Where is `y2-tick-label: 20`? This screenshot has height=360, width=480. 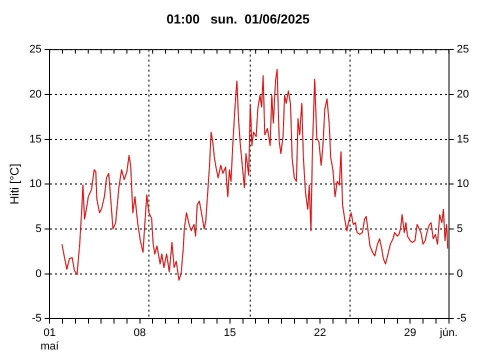
y2-tick-label: 20 is located at coordinates (463, 94).